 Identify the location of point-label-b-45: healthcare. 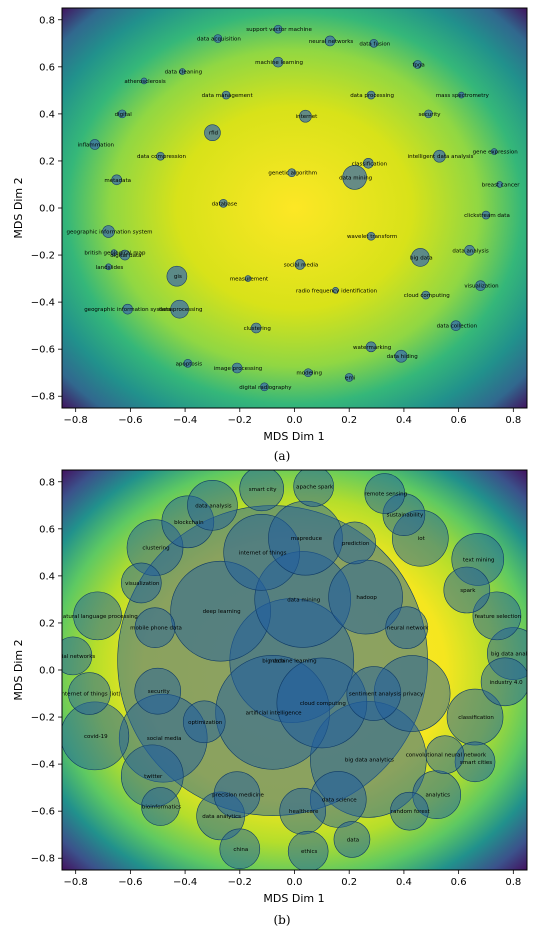
(304, 812).